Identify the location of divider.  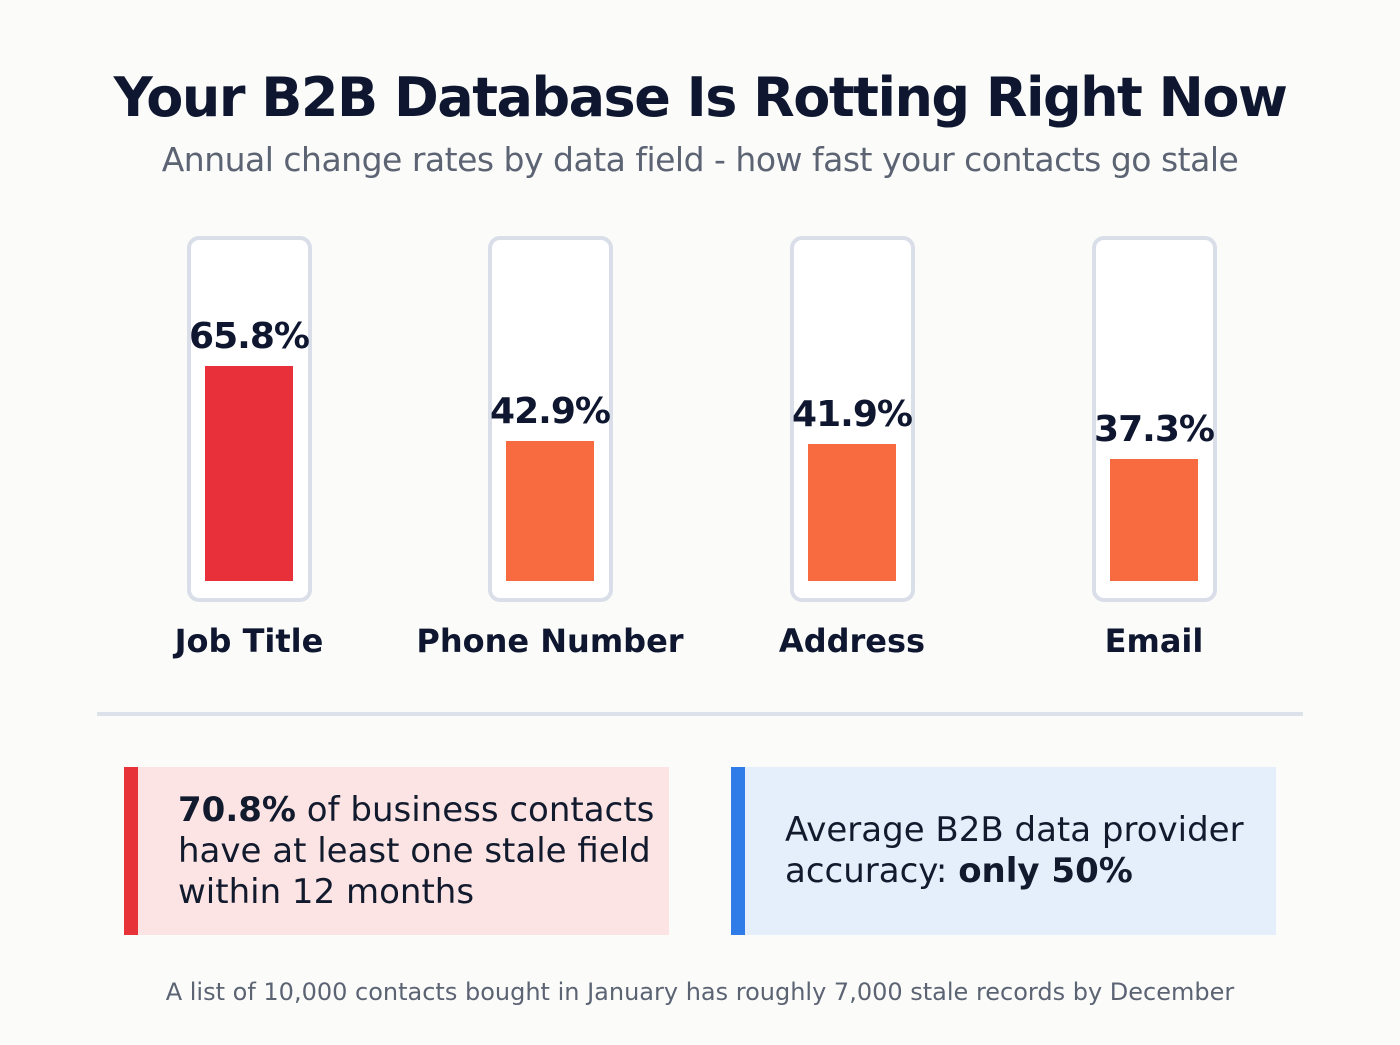
(700, 714).